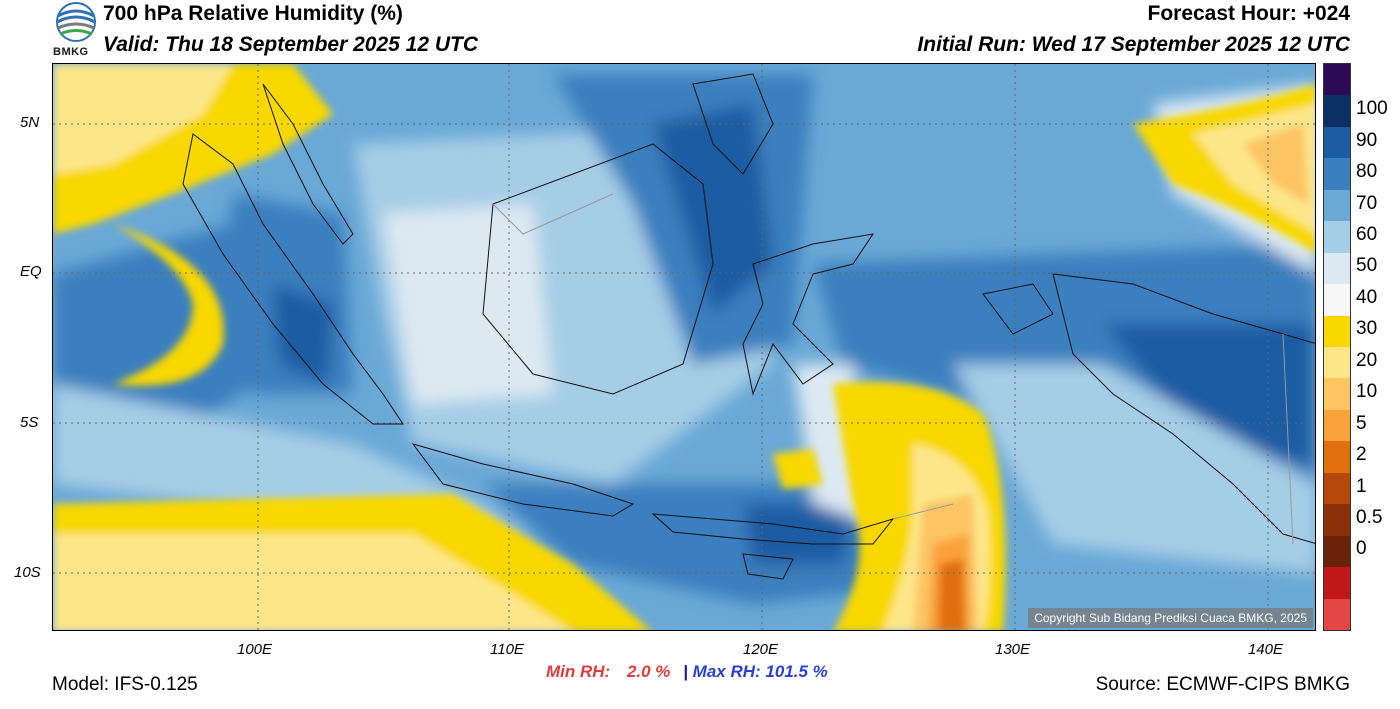 This screenshot has height=709, width=1400. I want to click on colorbar-label: 2, so click(1361, 455).